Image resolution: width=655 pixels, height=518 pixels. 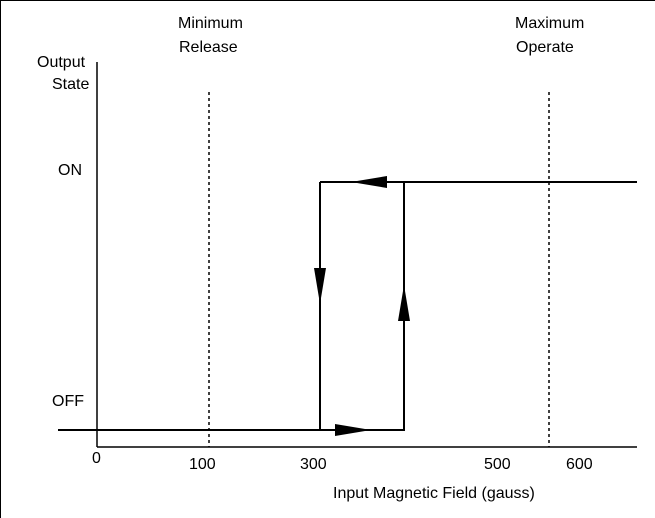 I want to click on x-tick-label: 500, so click(x=497, y=464).